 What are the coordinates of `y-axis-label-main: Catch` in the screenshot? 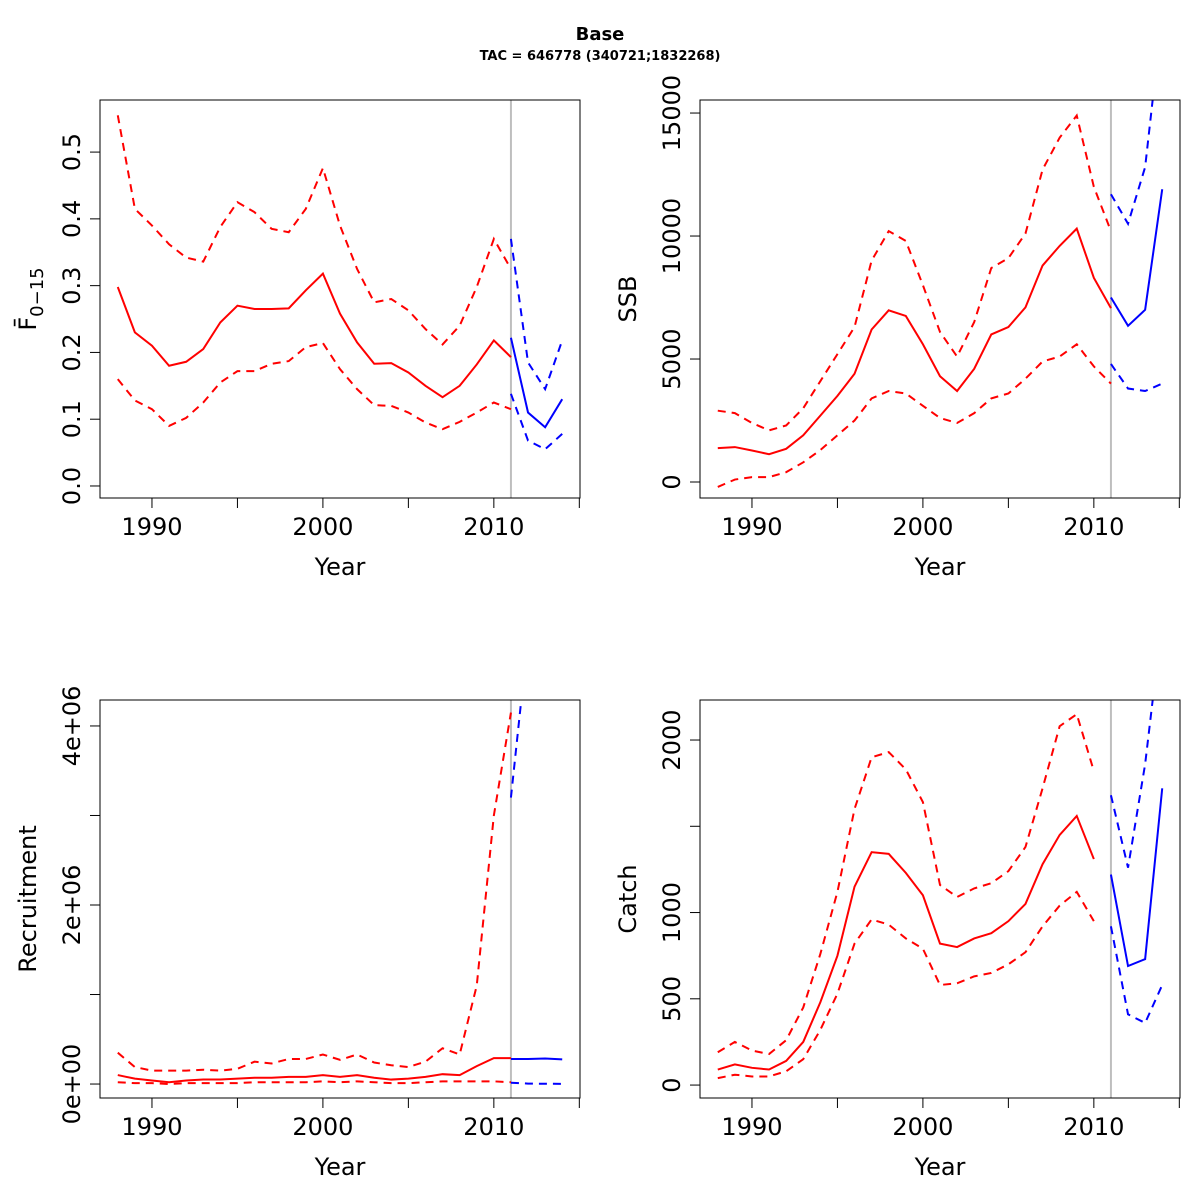 It's located at (628, 898).